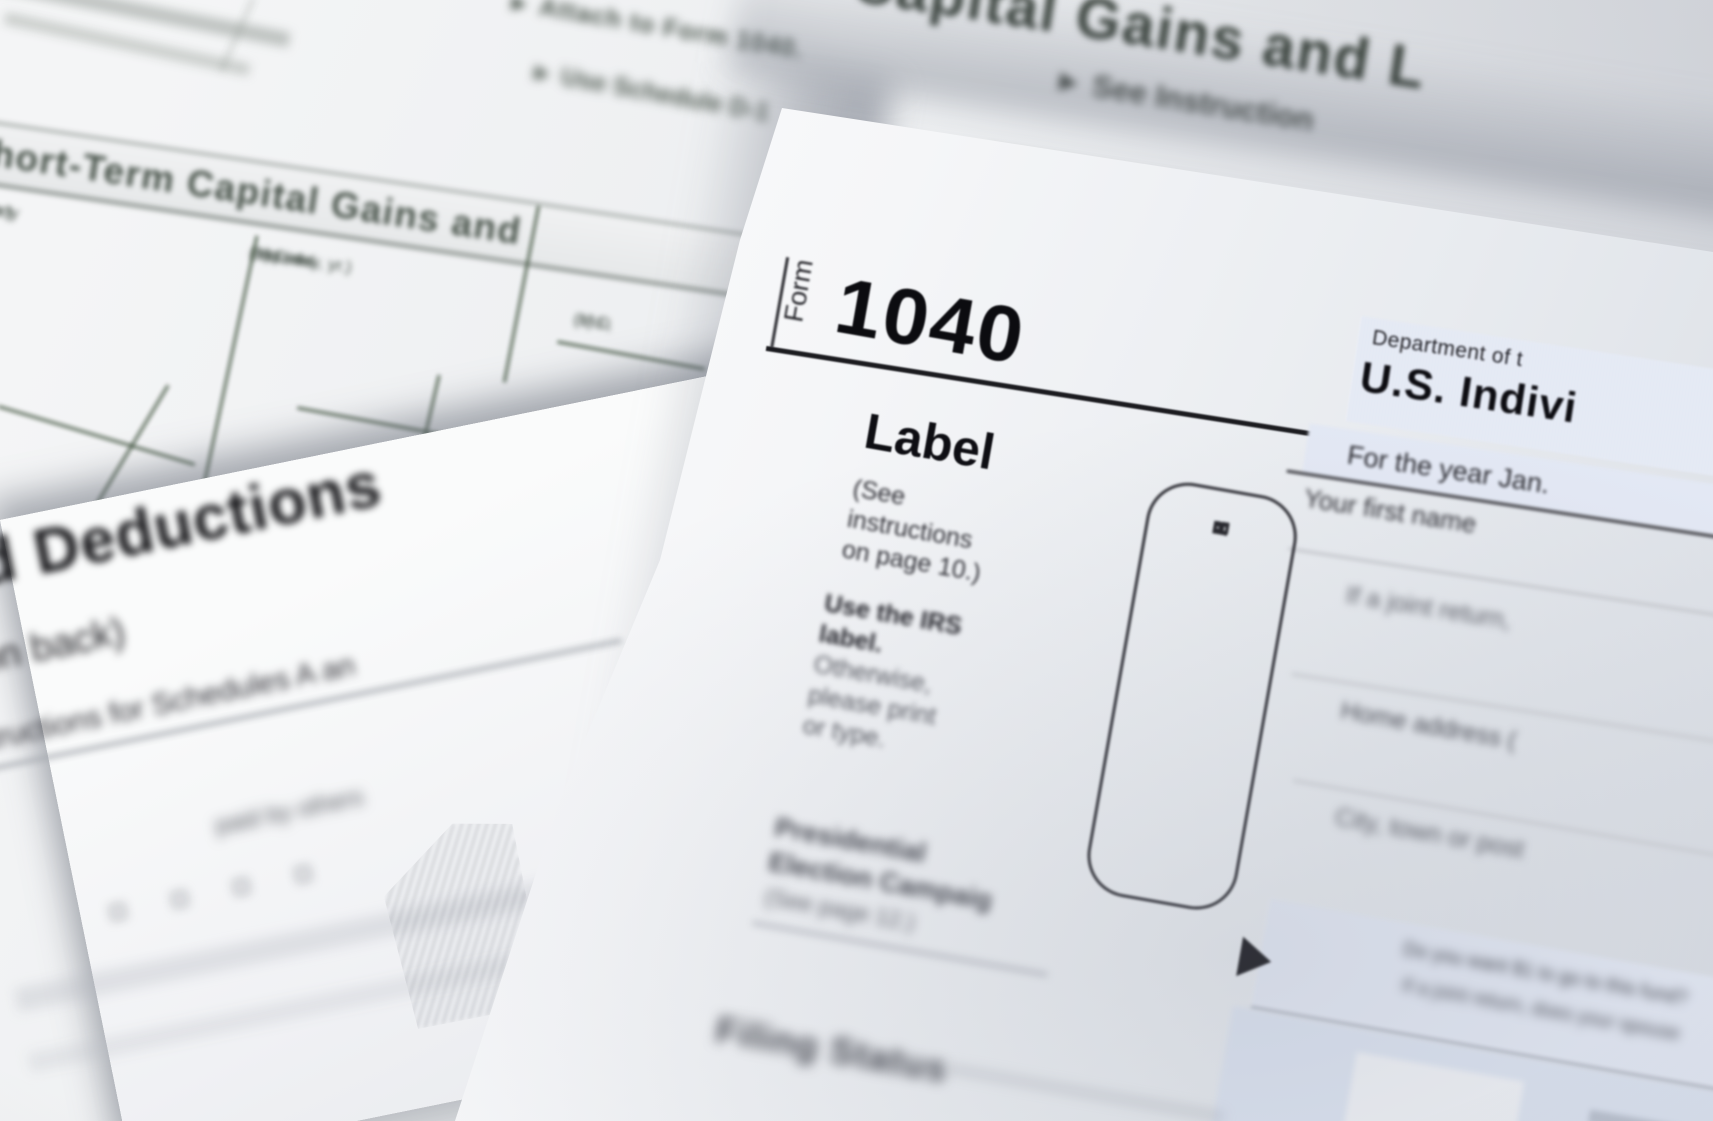  I want to click on deductions-row-fragment: paid by others, so click(289, 811).